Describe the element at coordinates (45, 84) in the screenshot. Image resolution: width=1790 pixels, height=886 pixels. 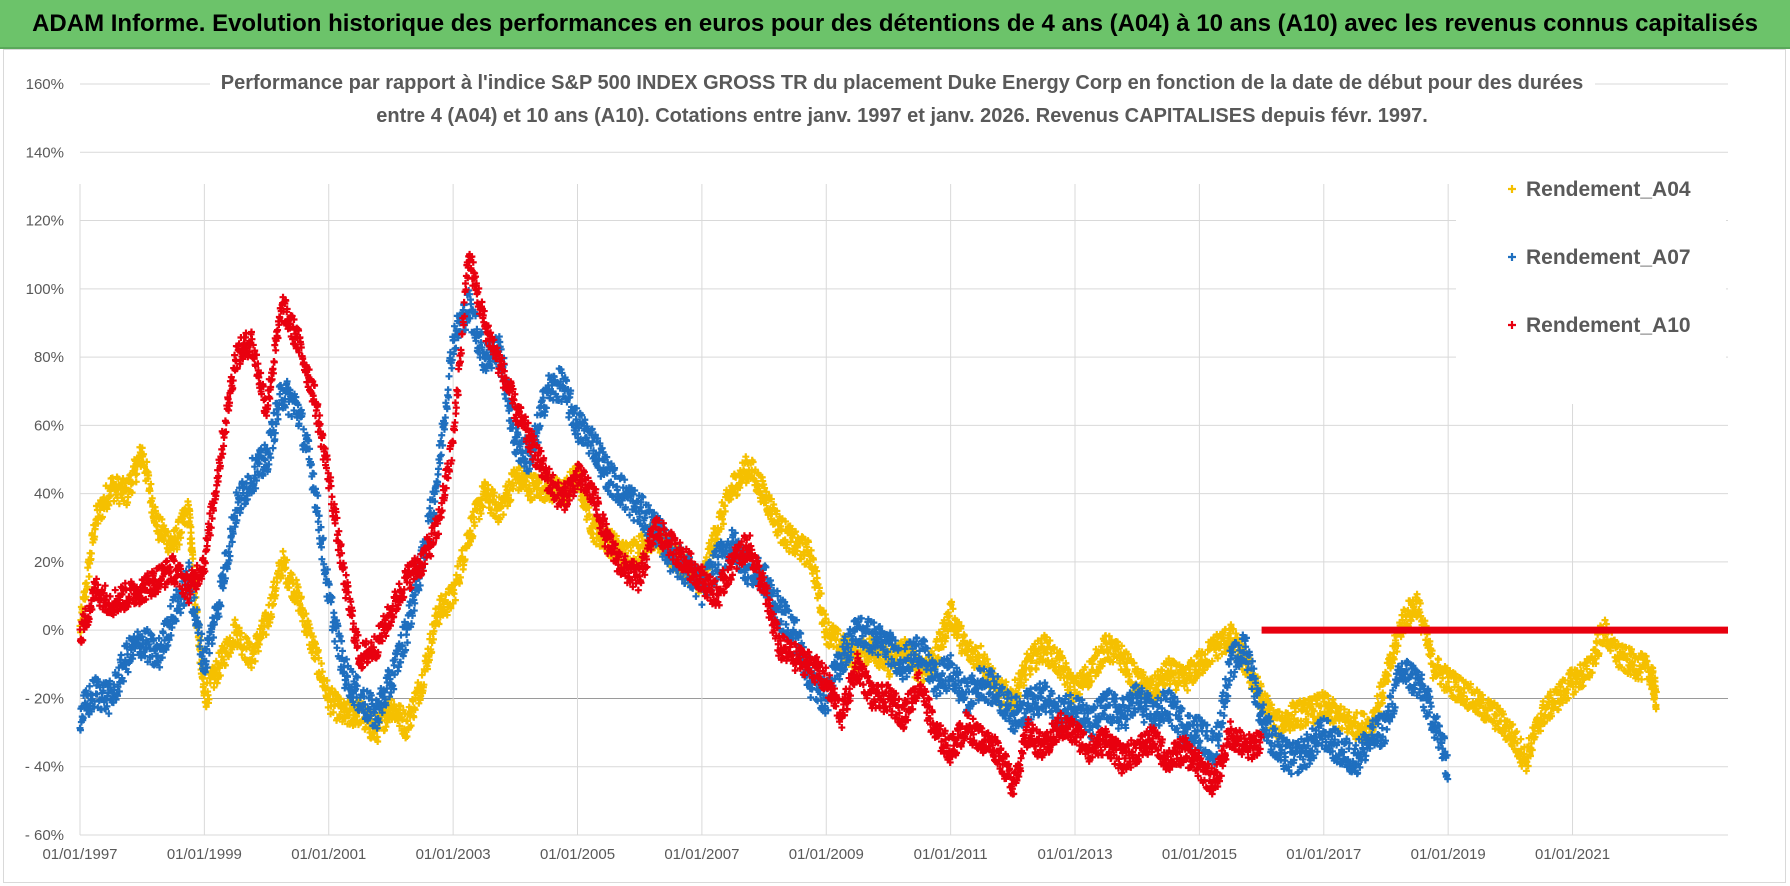
I see `y-tick-label: 160%` at that location.